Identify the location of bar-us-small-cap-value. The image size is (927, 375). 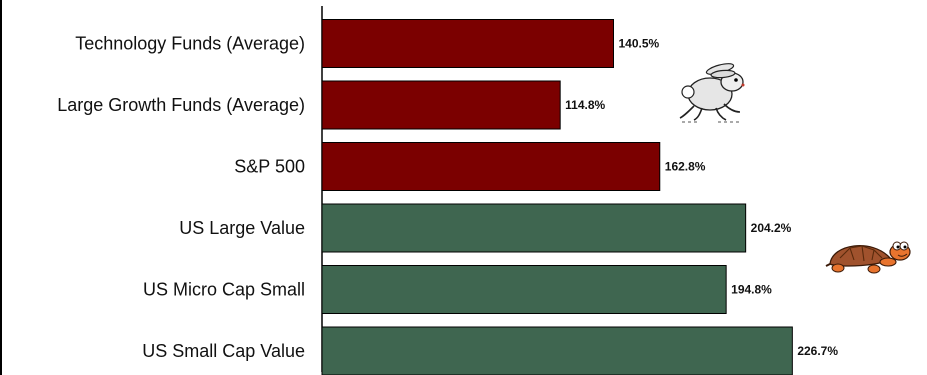
(557, 350).